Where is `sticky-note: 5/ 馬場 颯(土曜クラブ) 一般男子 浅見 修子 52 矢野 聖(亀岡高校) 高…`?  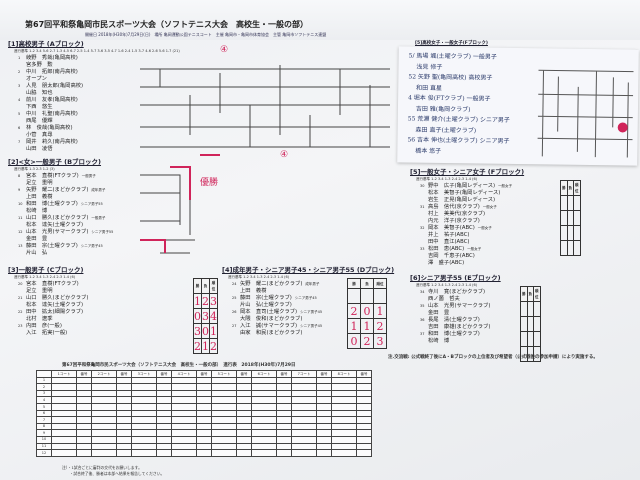
sticky-note: 5/ 馬場 颯(土曜クラブ) 一般男子 浅見 修子 52 矢野 聖(亀岡高校) 高… is located at coordinates (518, 106).